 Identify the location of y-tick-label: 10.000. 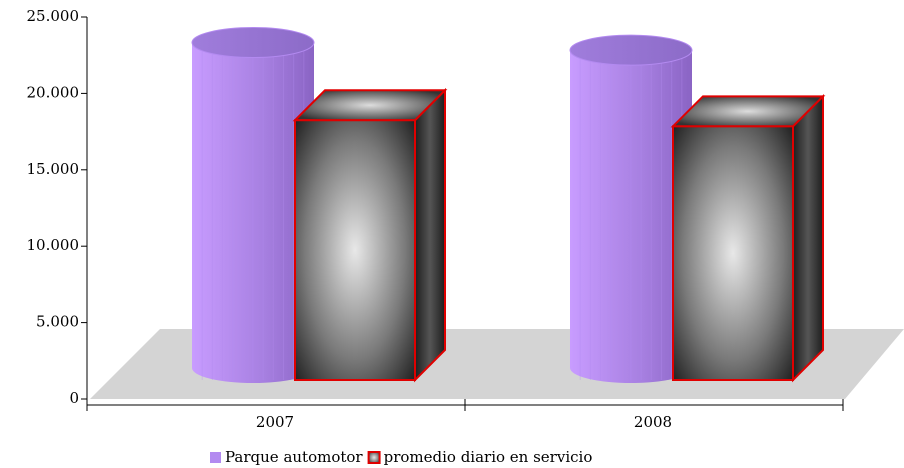
(53, 245).